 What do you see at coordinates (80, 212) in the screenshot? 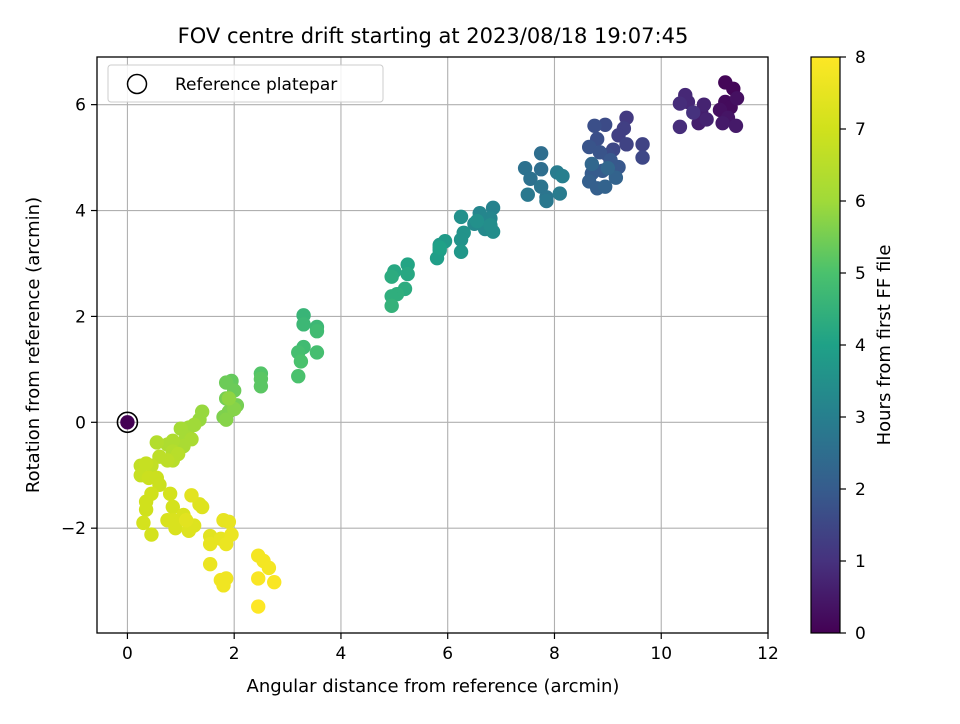
I see `y-tick-label: 4` at bounding box center [80, 212].